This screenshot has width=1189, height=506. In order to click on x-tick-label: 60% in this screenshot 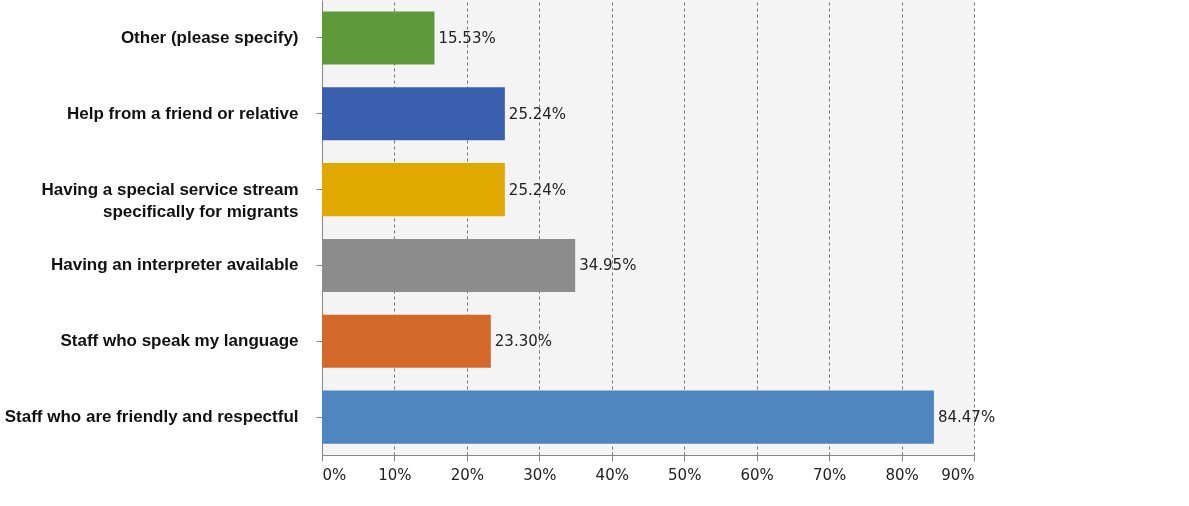, I will do `click(757, 474)`.